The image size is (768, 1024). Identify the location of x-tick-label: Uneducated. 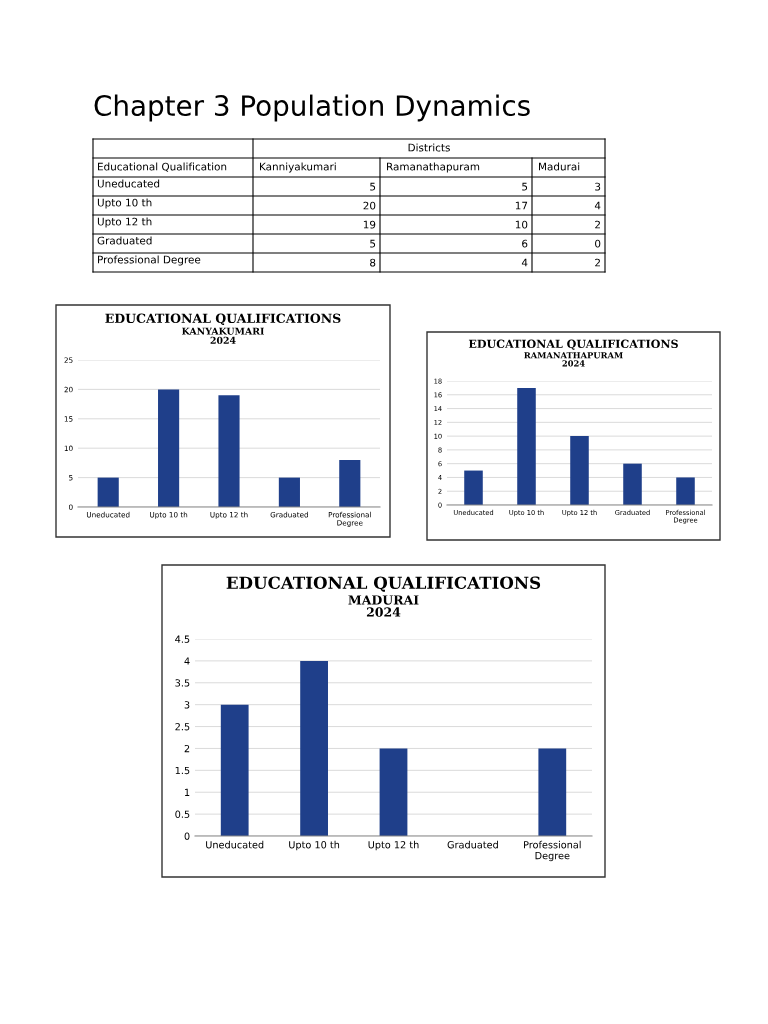
(235, 844).